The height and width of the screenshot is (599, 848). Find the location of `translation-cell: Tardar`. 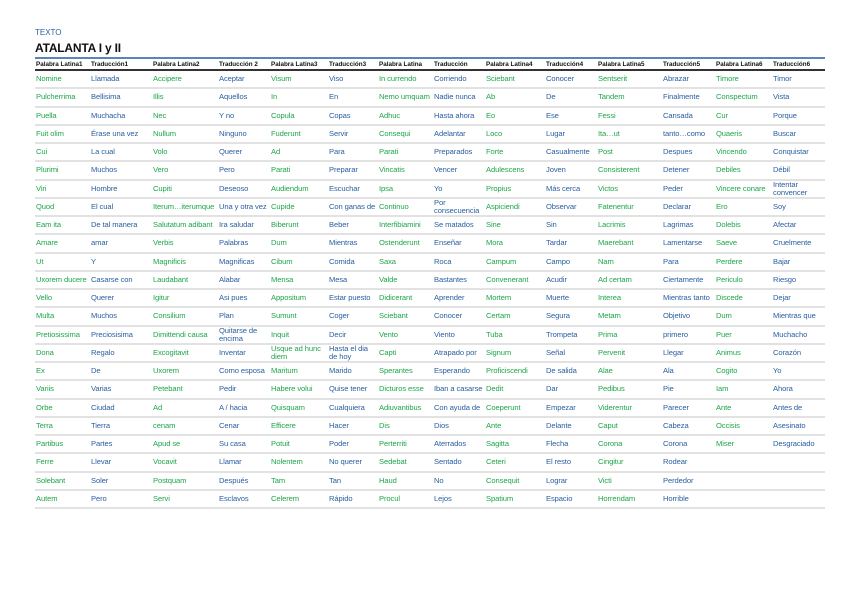

translation-cell: Tardar is located at coordinates (571, 244).